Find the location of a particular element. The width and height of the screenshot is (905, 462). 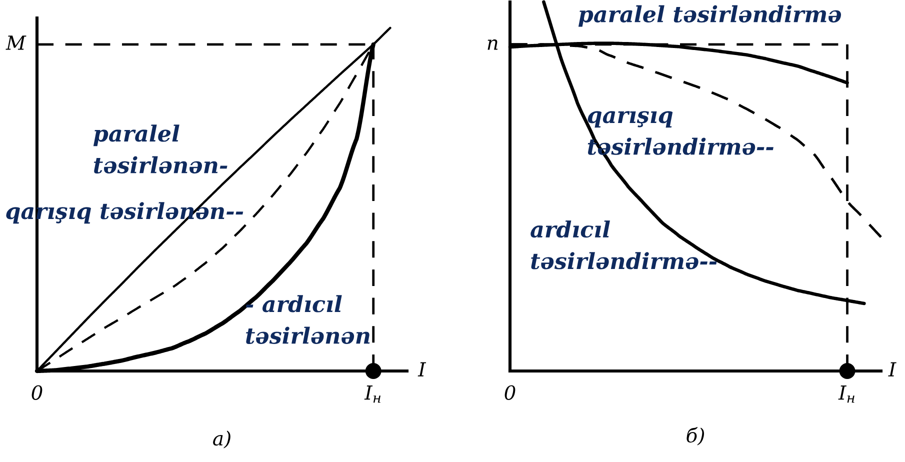

ref-line-label: M is located at coordinates (16, 43).